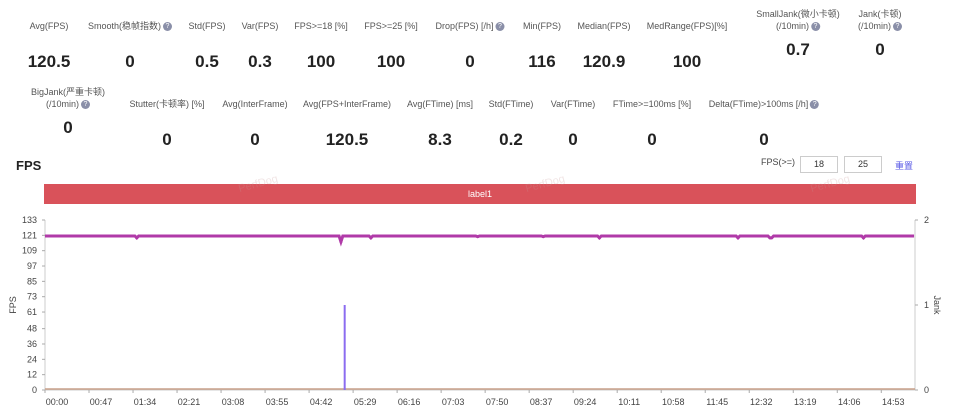  Describe the element at coordinates (189, 402) in the screenshot. I see `x-tick-label: 02:21` at that location.